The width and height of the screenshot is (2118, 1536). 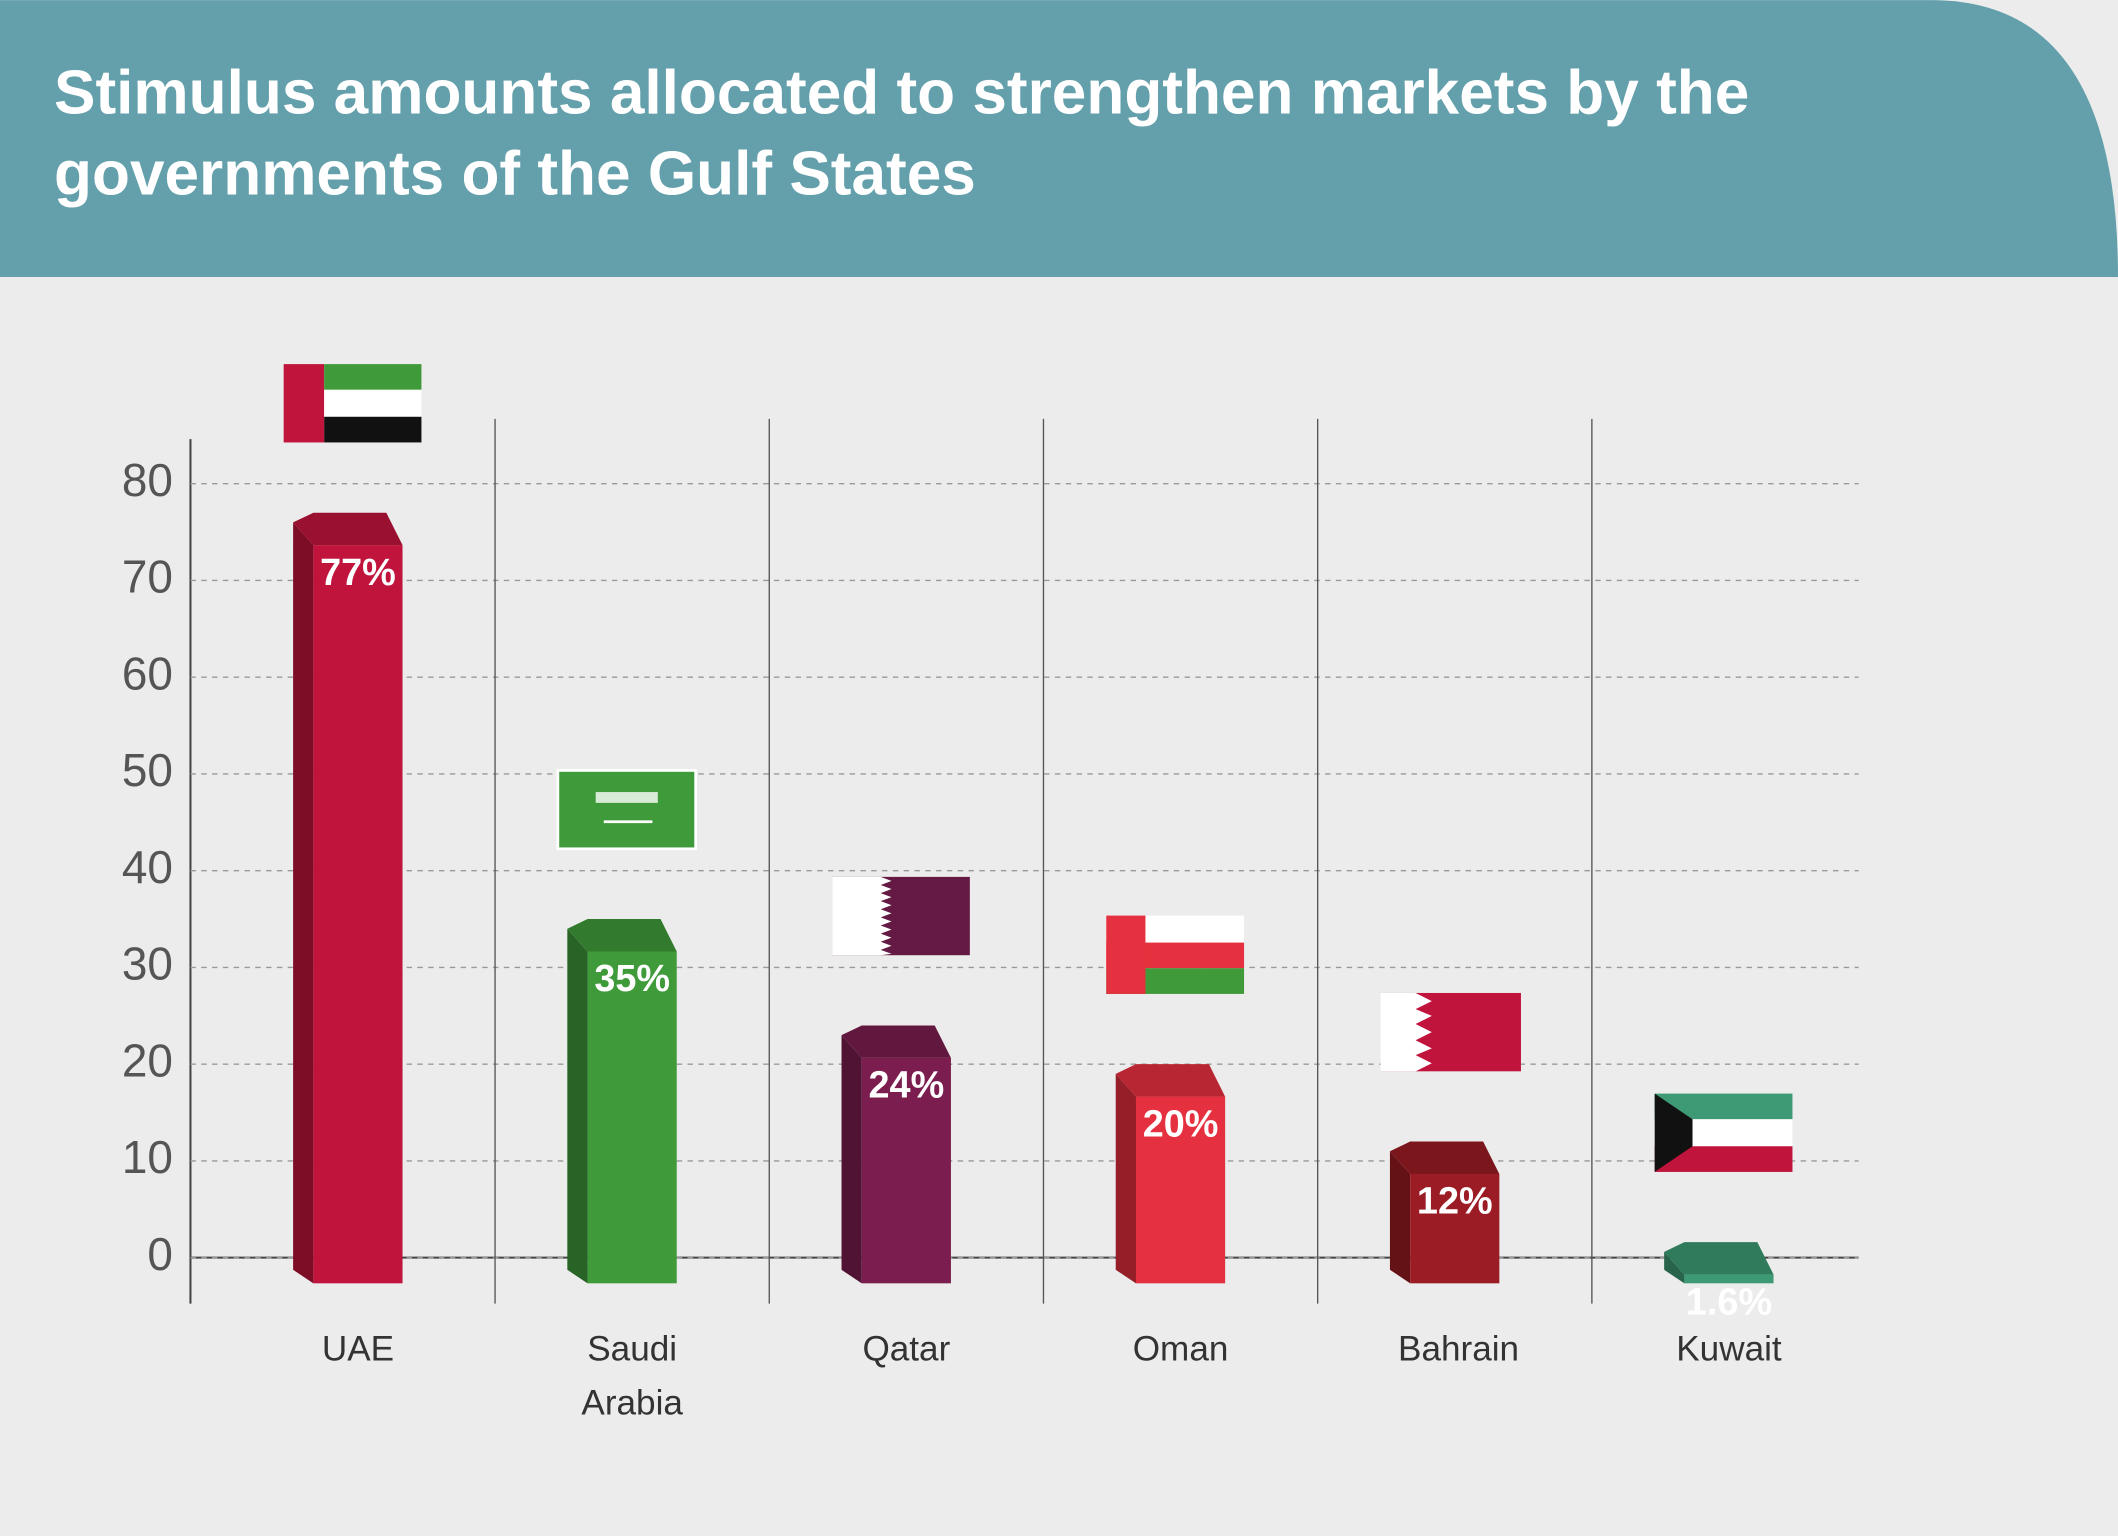 I want to click on x-tick-label: Oman, so click(x=1180, y=1348).